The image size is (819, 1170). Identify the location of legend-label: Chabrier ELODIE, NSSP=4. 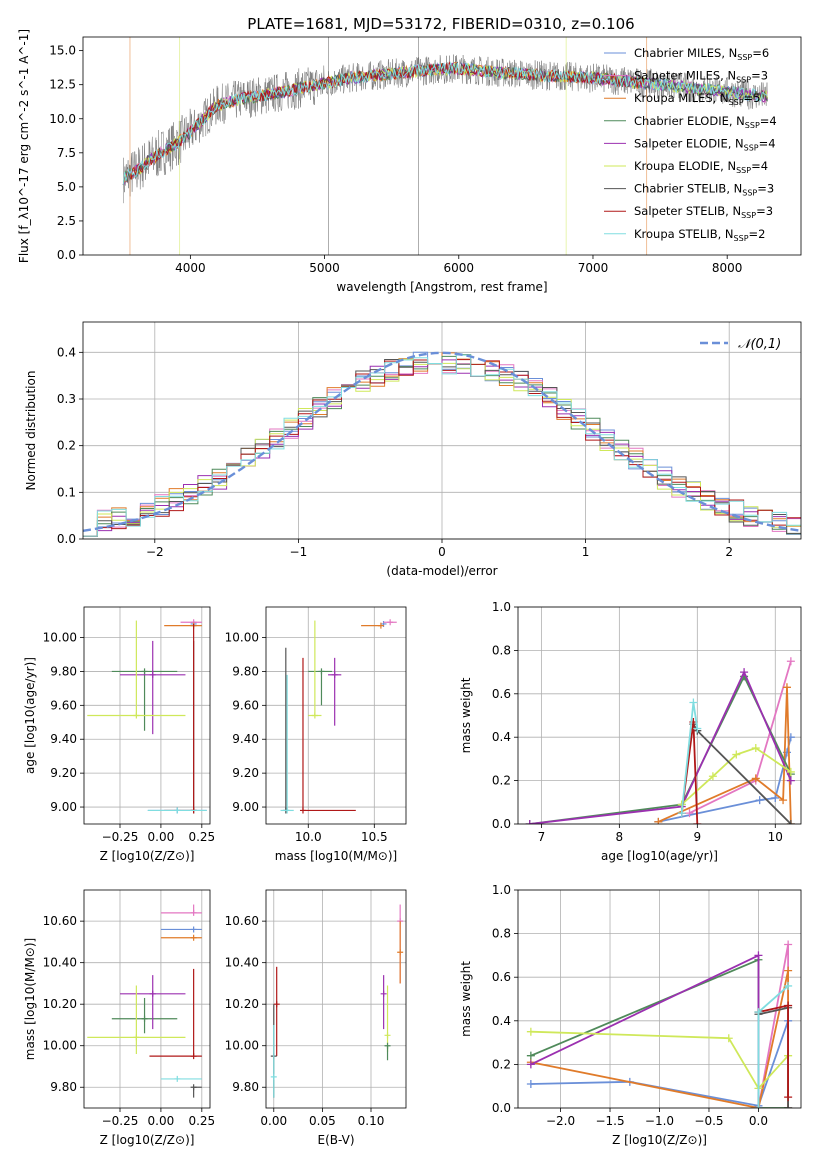
(705, 122).